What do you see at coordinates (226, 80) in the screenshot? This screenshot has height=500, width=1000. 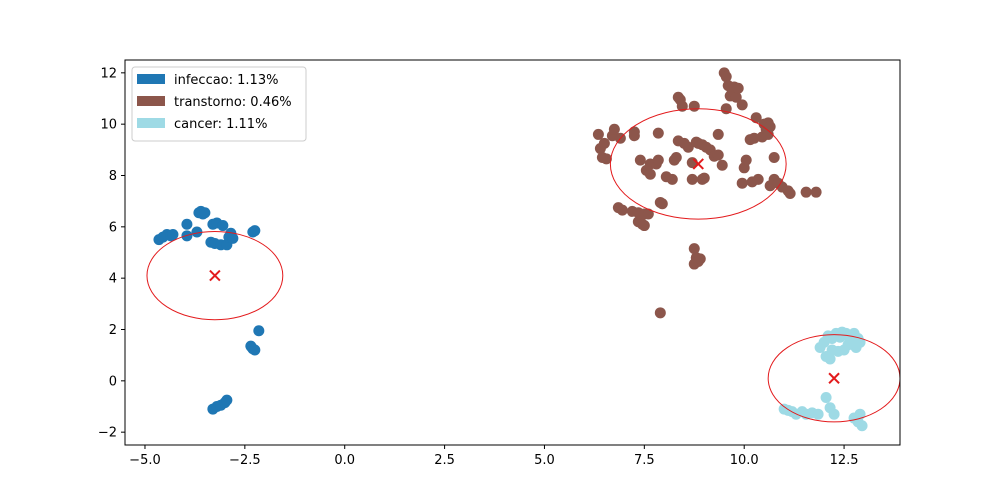 I see `legend-label-0: infeccao: 1.13%` at bounding box center [226, 80].